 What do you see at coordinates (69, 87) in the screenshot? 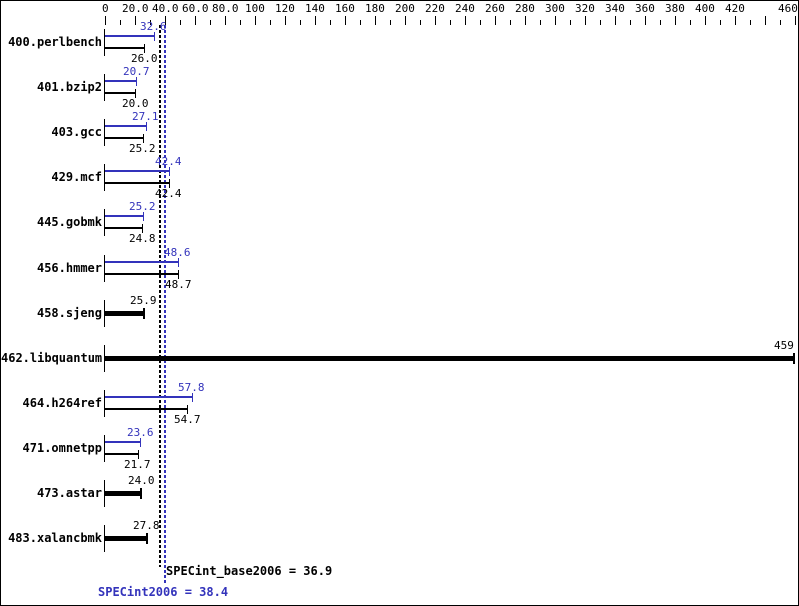
I see `benchmark-label: 401.bzip2` at bounding box center [69, 87].